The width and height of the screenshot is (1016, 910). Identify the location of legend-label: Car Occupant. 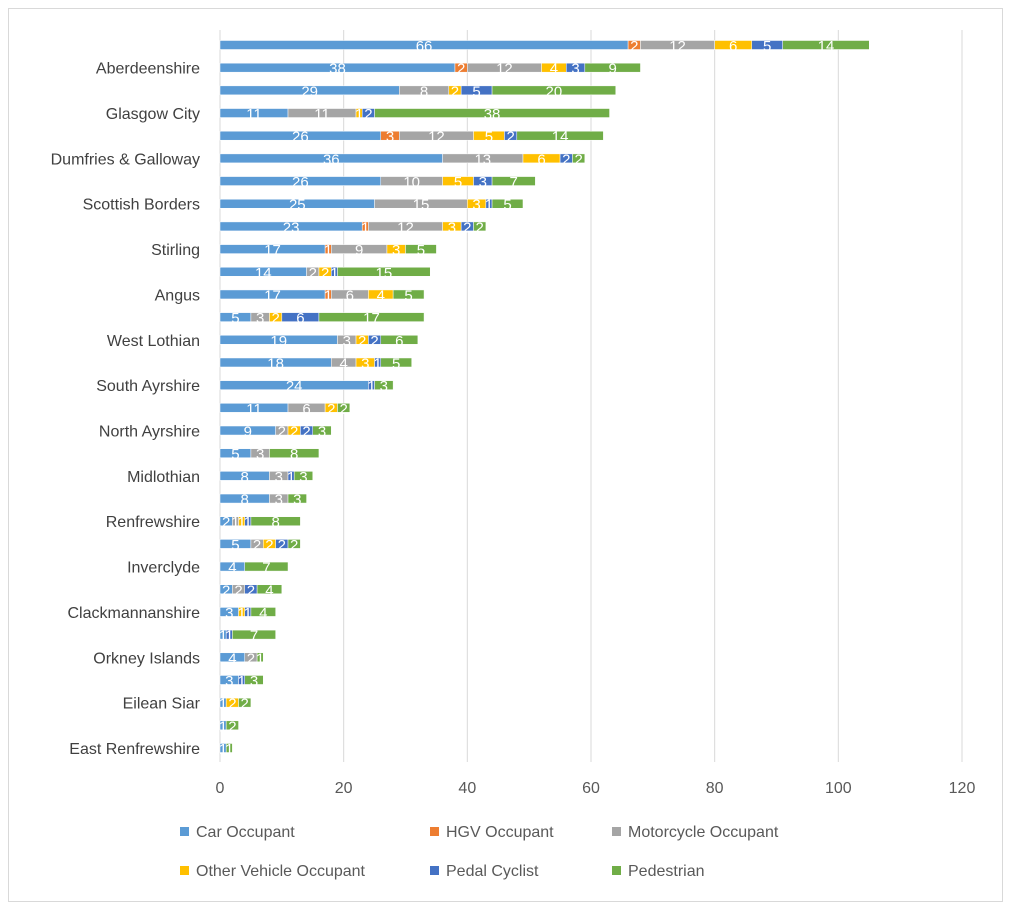
(245, 832).